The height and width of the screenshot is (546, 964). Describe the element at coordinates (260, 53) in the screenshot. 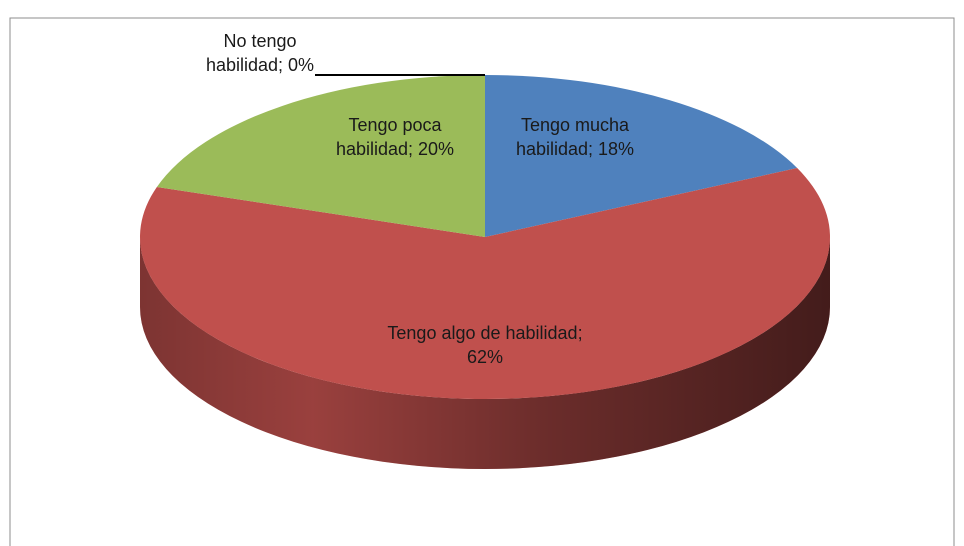

I see `data-label: No tengo habilidad; 0%` at that location.